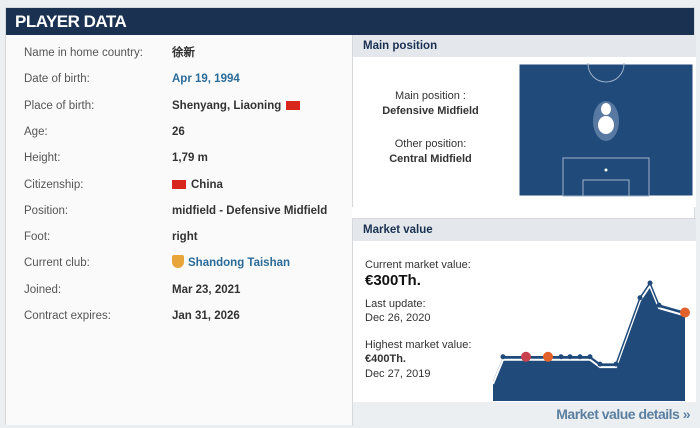 This screenshot has height=428, width=700. I want to click on info-value-text: Shenyang, Liaoning, so click(227, 105).